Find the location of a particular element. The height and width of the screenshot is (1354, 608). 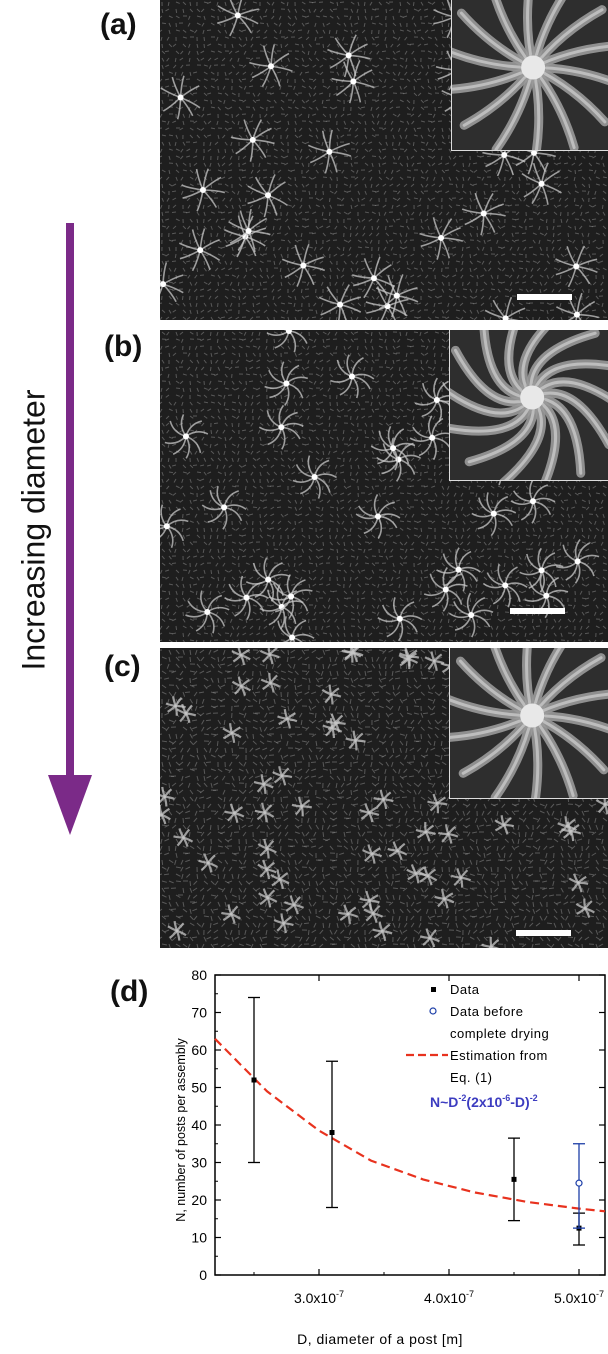

legend-label-fit-1: Estimation from is located at coordinates (499, 1055).